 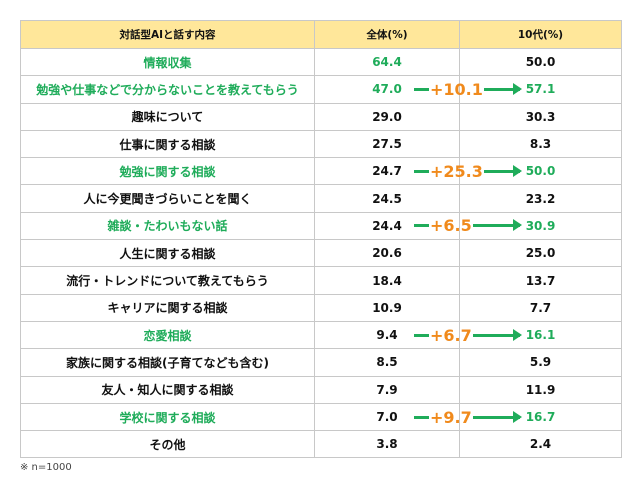 I want to click on table-row: 人生に関する相談 20.6 25.0, so click(x=321, y=253).